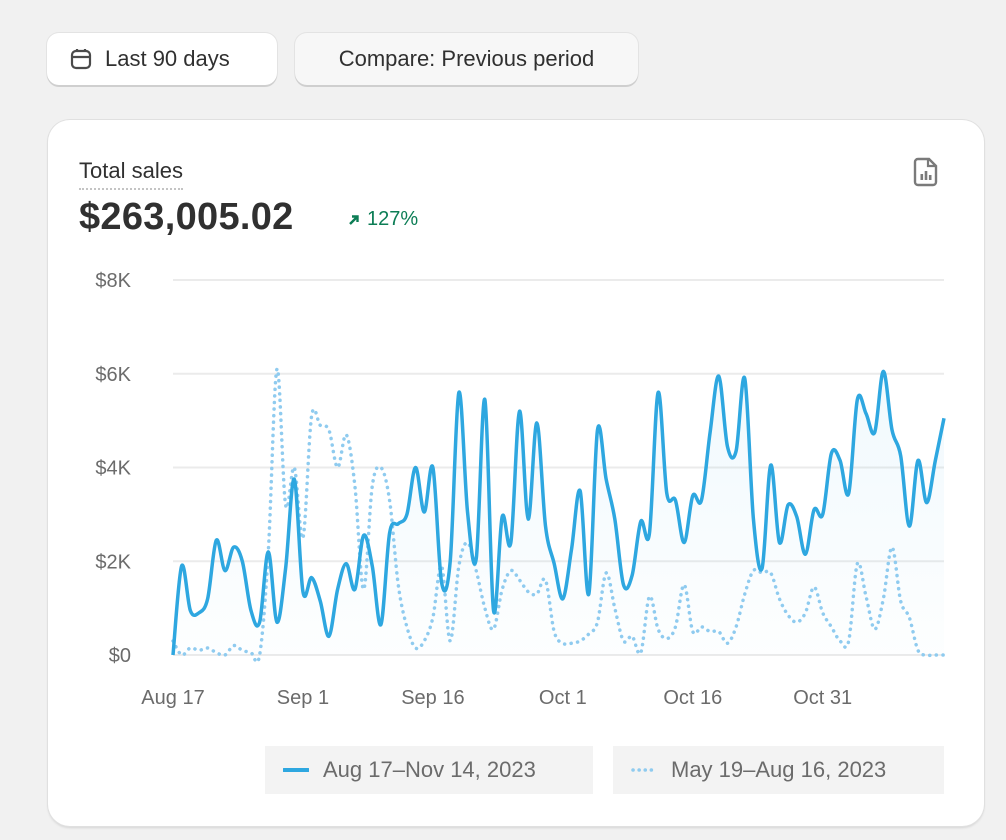 The image size is (1006, 840). What do you see at coordinates (822, 698) in the screenshot?
I see `x-tick-label: Oct 31` at bounding box center [822, 698].